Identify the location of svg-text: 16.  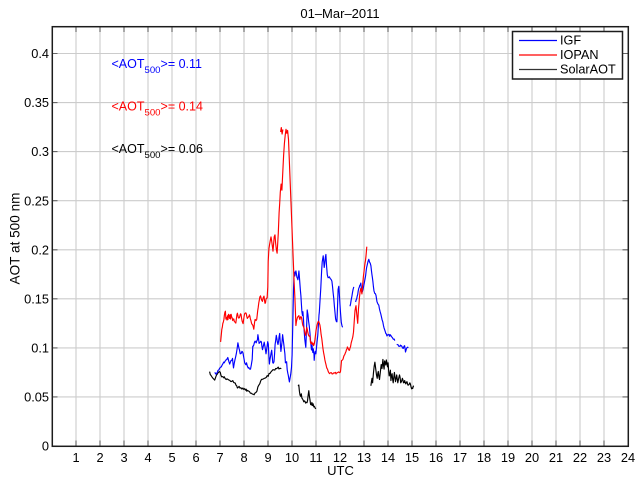
(436, 457).